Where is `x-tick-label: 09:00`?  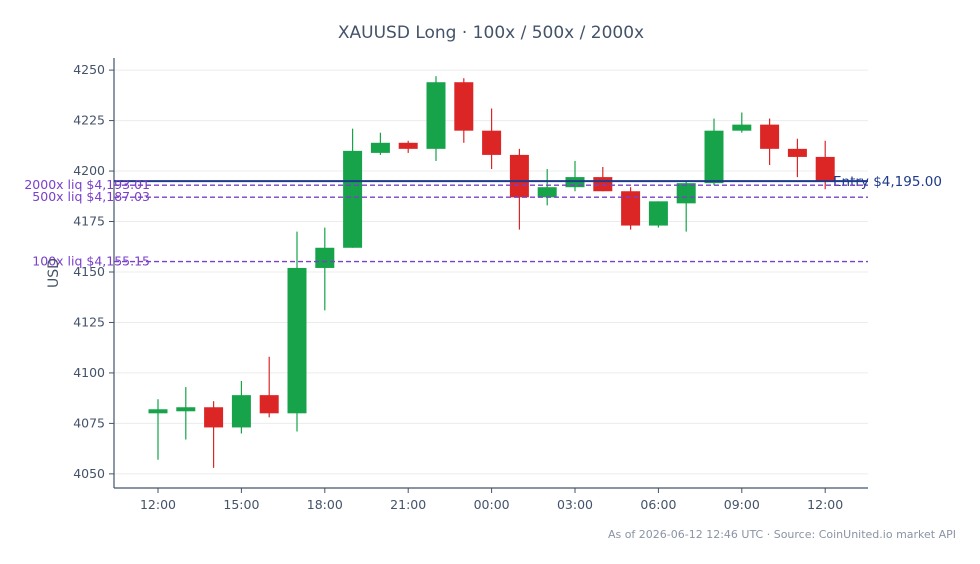 x-tick-label: 09:00 is located at coordinates (742, 504).